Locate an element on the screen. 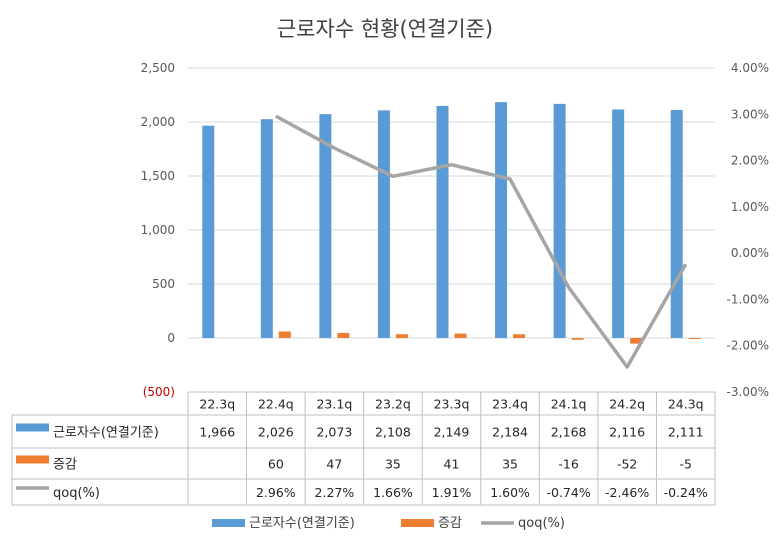  x-tick-label: 24.1q is located at coordinates (569, 404).